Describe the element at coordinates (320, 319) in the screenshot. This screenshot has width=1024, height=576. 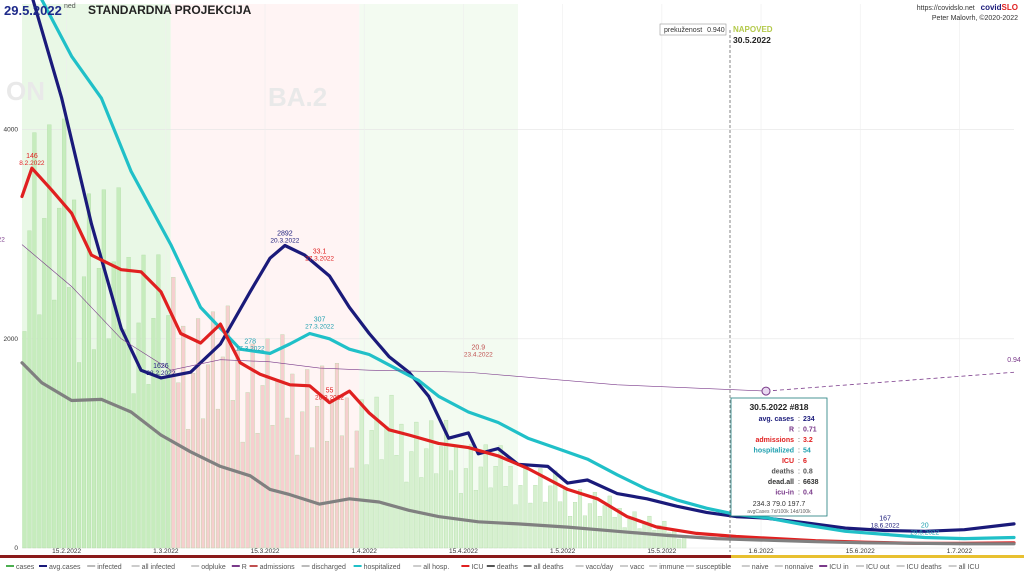
I see `point-label: 307` at that location.